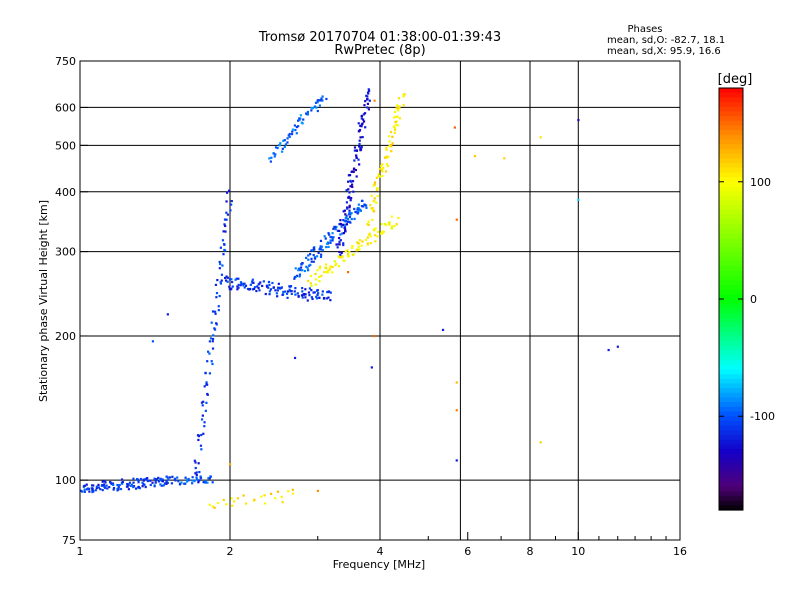  Describe the element at coordinates (65, 480) in the screenshot. I see `y-tick-label: 100` at that location.